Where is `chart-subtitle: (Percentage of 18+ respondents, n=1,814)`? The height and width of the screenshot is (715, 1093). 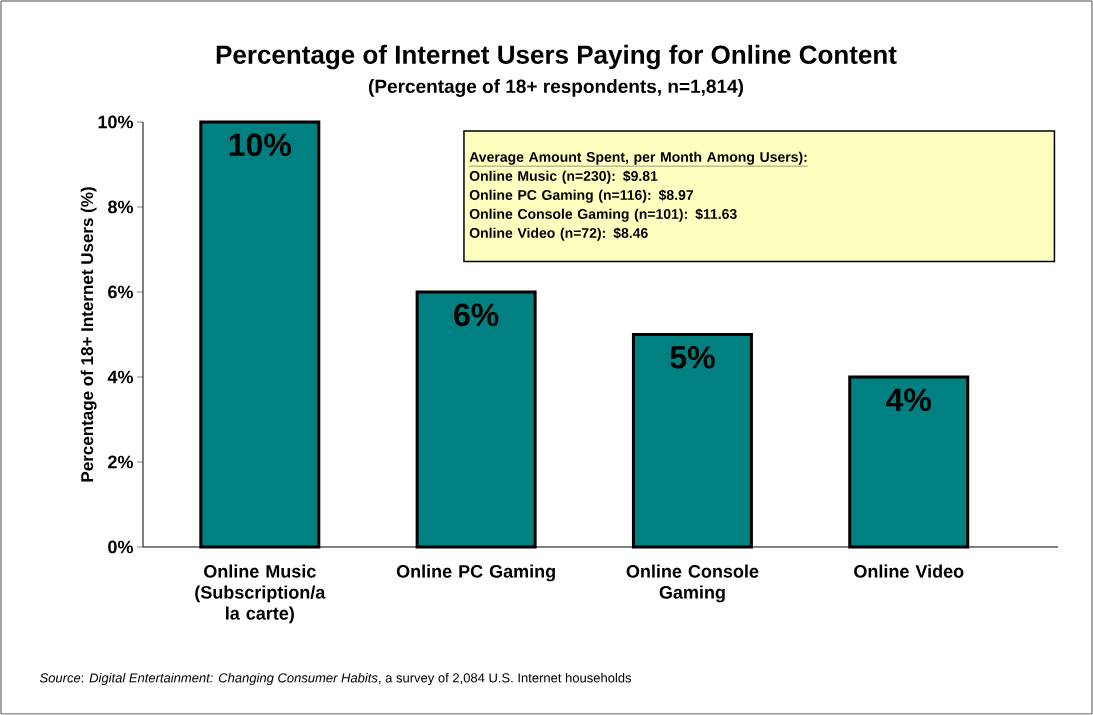
chart-subtitle: (Percentage of 18+ respondents, n=1,814) is located at coordinates (555, 88).